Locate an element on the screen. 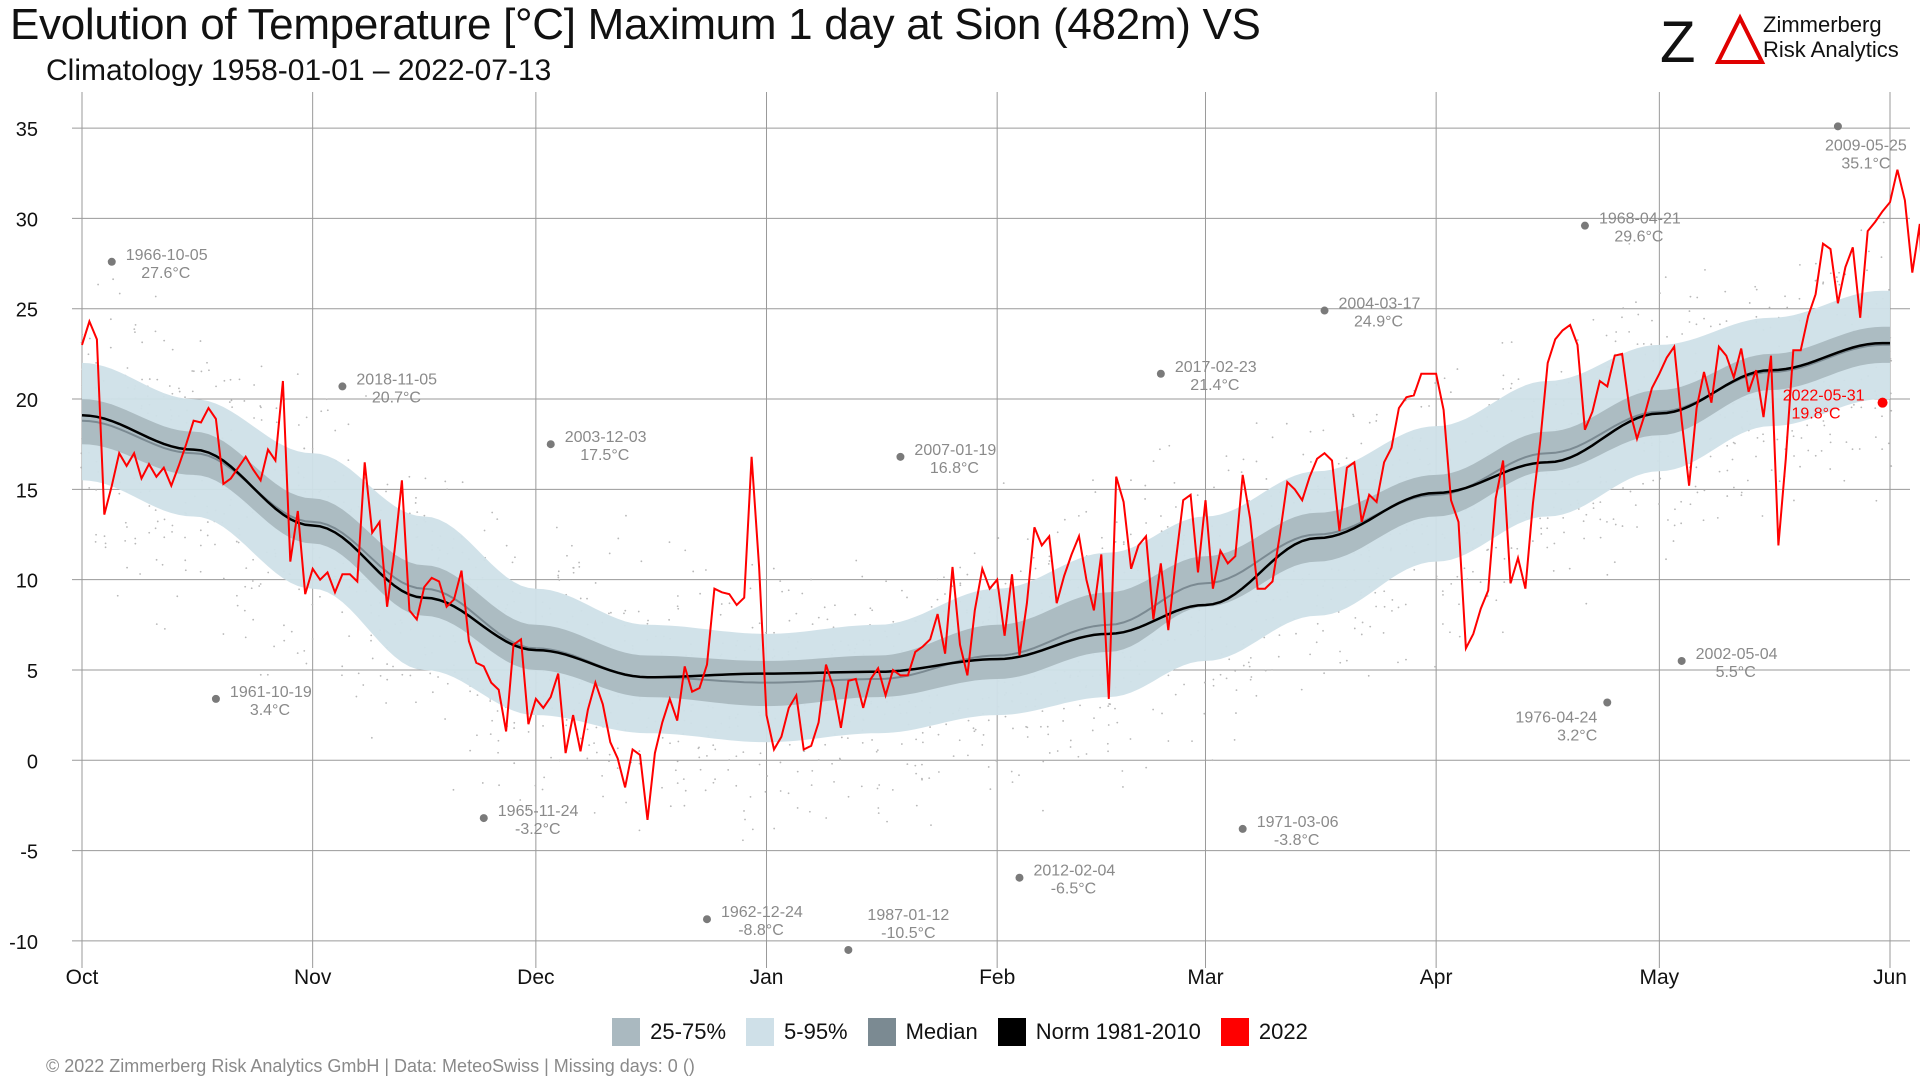 Image resolution: width=1920 pixels, height=1080 pixels. x-tick-label: Jun is located at coordinates (1890, 977).